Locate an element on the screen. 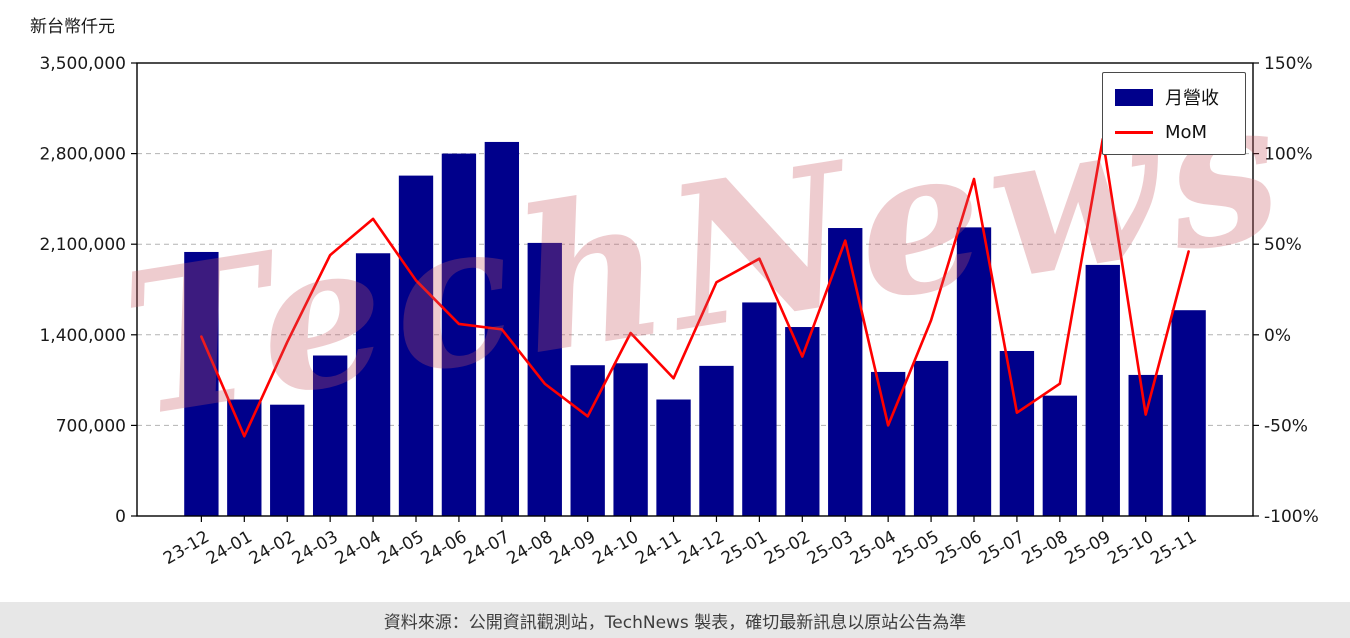  x-axis-tick-label: 24-04 is located at coordinates (358, 548).